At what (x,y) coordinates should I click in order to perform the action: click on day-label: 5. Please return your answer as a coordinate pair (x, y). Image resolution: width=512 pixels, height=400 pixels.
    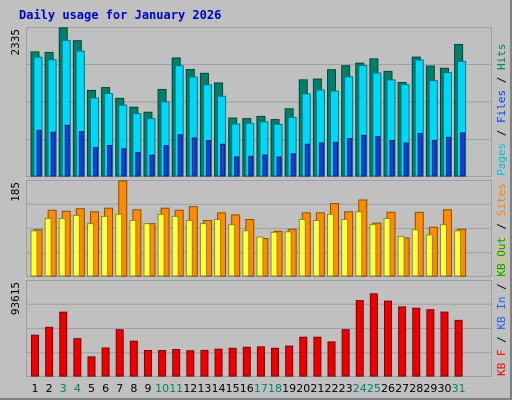
    Looking at the image, I should click on (91, 388).